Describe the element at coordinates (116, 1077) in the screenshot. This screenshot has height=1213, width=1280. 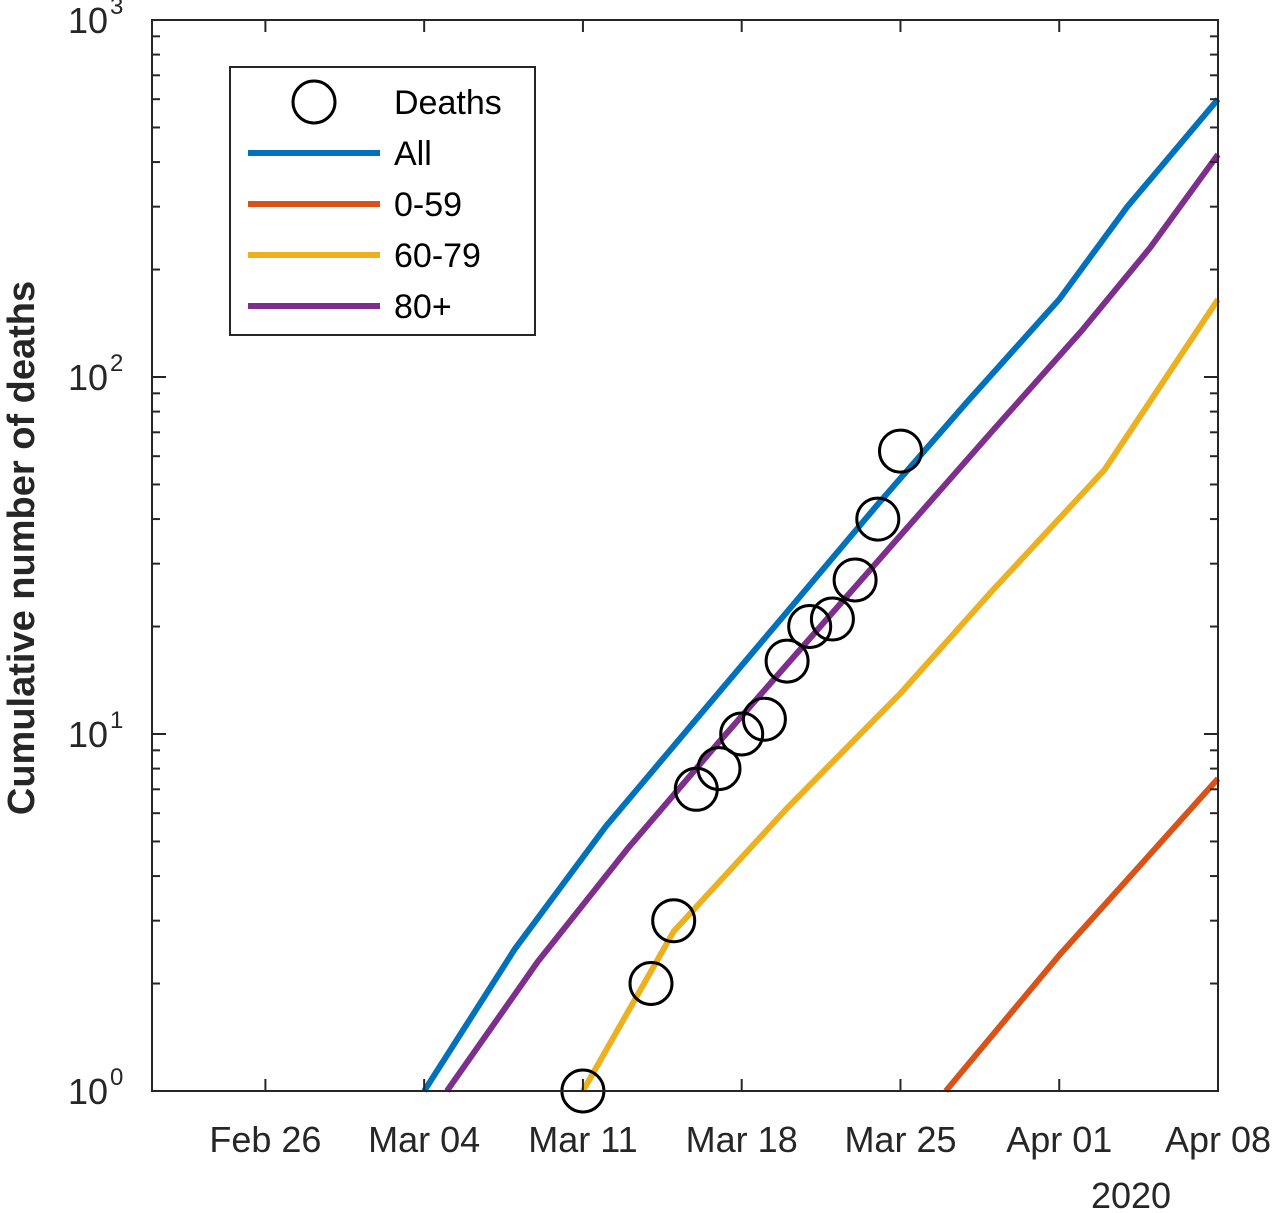
I see `y-tick-exponent: 0` at that location.